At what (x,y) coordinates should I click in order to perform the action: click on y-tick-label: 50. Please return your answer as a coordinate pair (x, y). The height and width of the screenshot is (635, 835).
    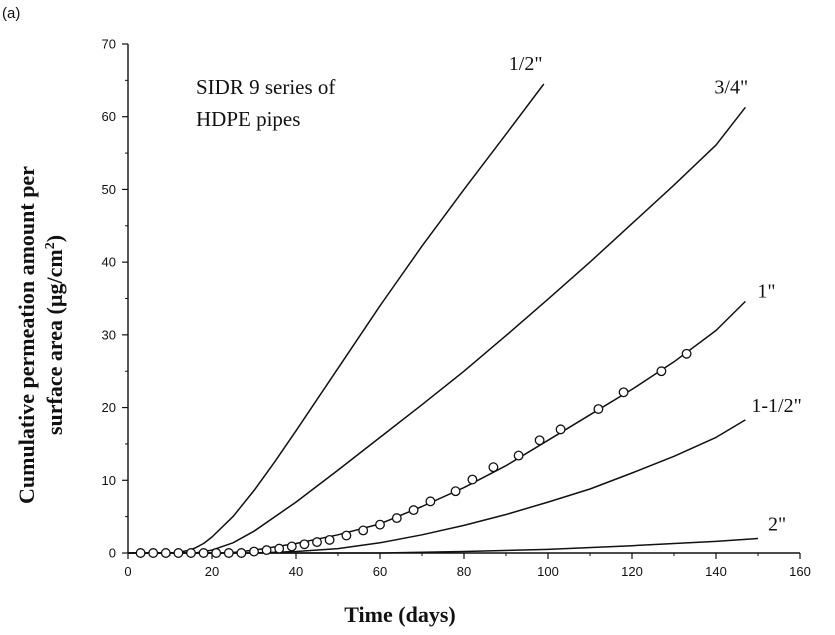
    Looking at the image, I should click on (109, 189).